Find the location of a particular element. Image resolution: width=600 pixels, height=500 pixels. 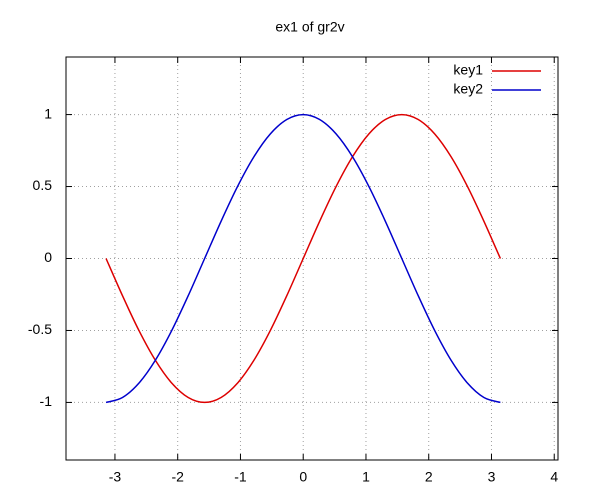

y-tick-label: -1 is located at coordinates (46, 401).